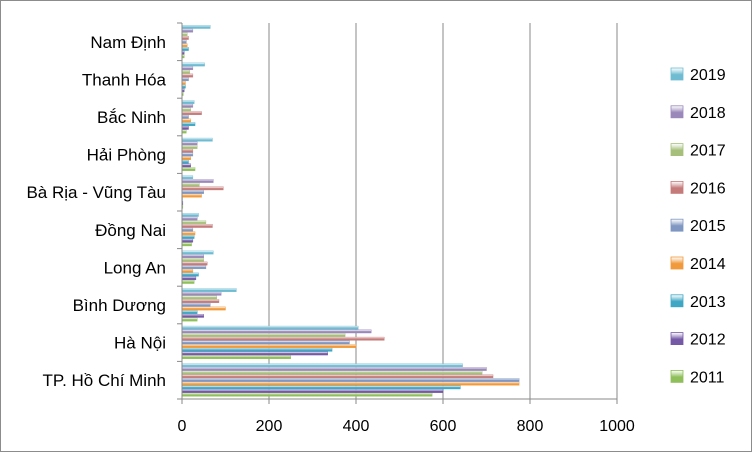 The image size is (752, 452). I want to click on legend-swatch-2015, so click(677, 225).